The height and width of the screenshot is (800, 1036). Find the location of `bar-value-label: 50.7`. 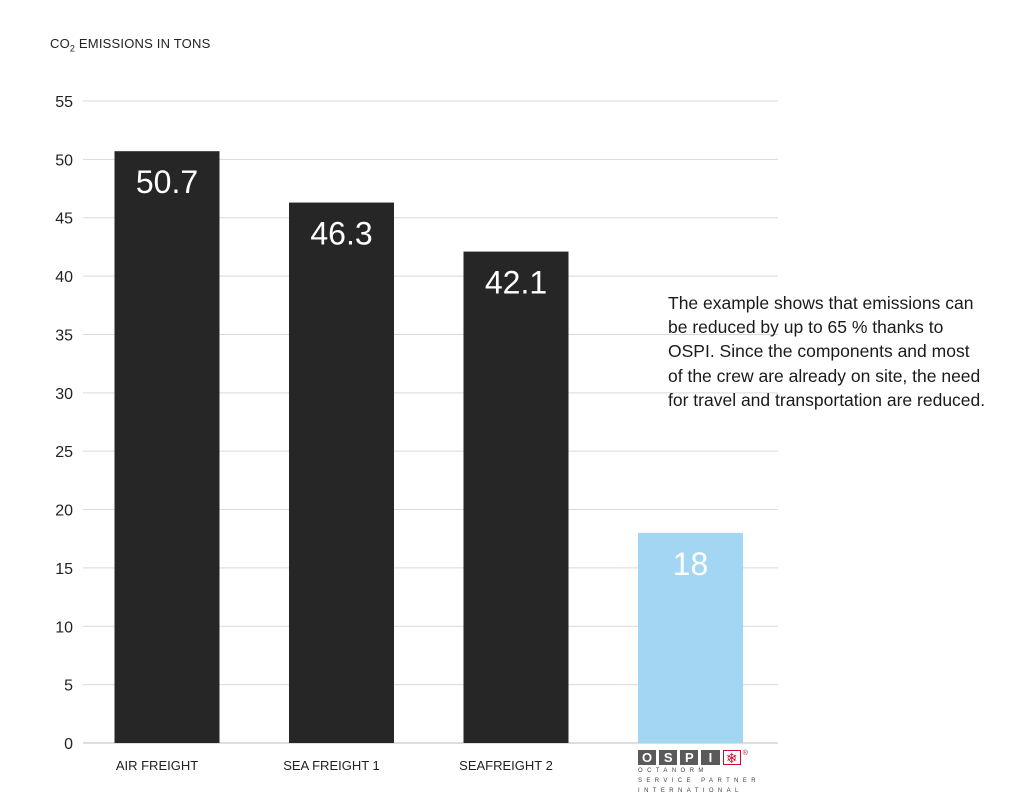

bar-value-label: 50.7 is located at coordinates (167, 182).